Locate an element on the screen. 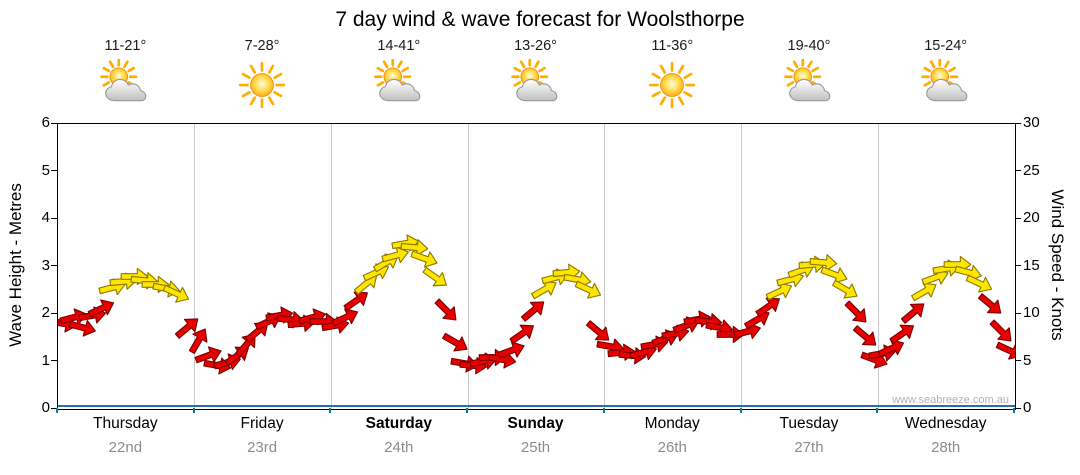  day-temp-range: 11-36° is located at coordinates (672, 46).